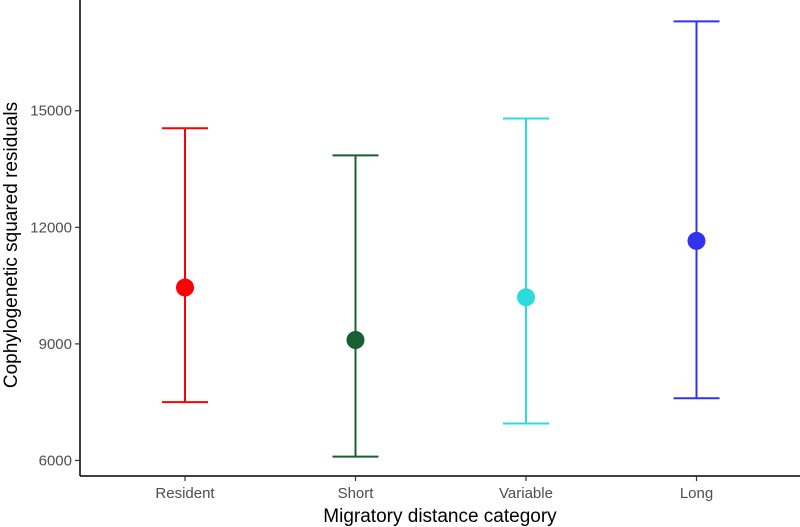  Describe the element at coordinates (696, 240) in the screenshot. I see `data-point-long` at that location.